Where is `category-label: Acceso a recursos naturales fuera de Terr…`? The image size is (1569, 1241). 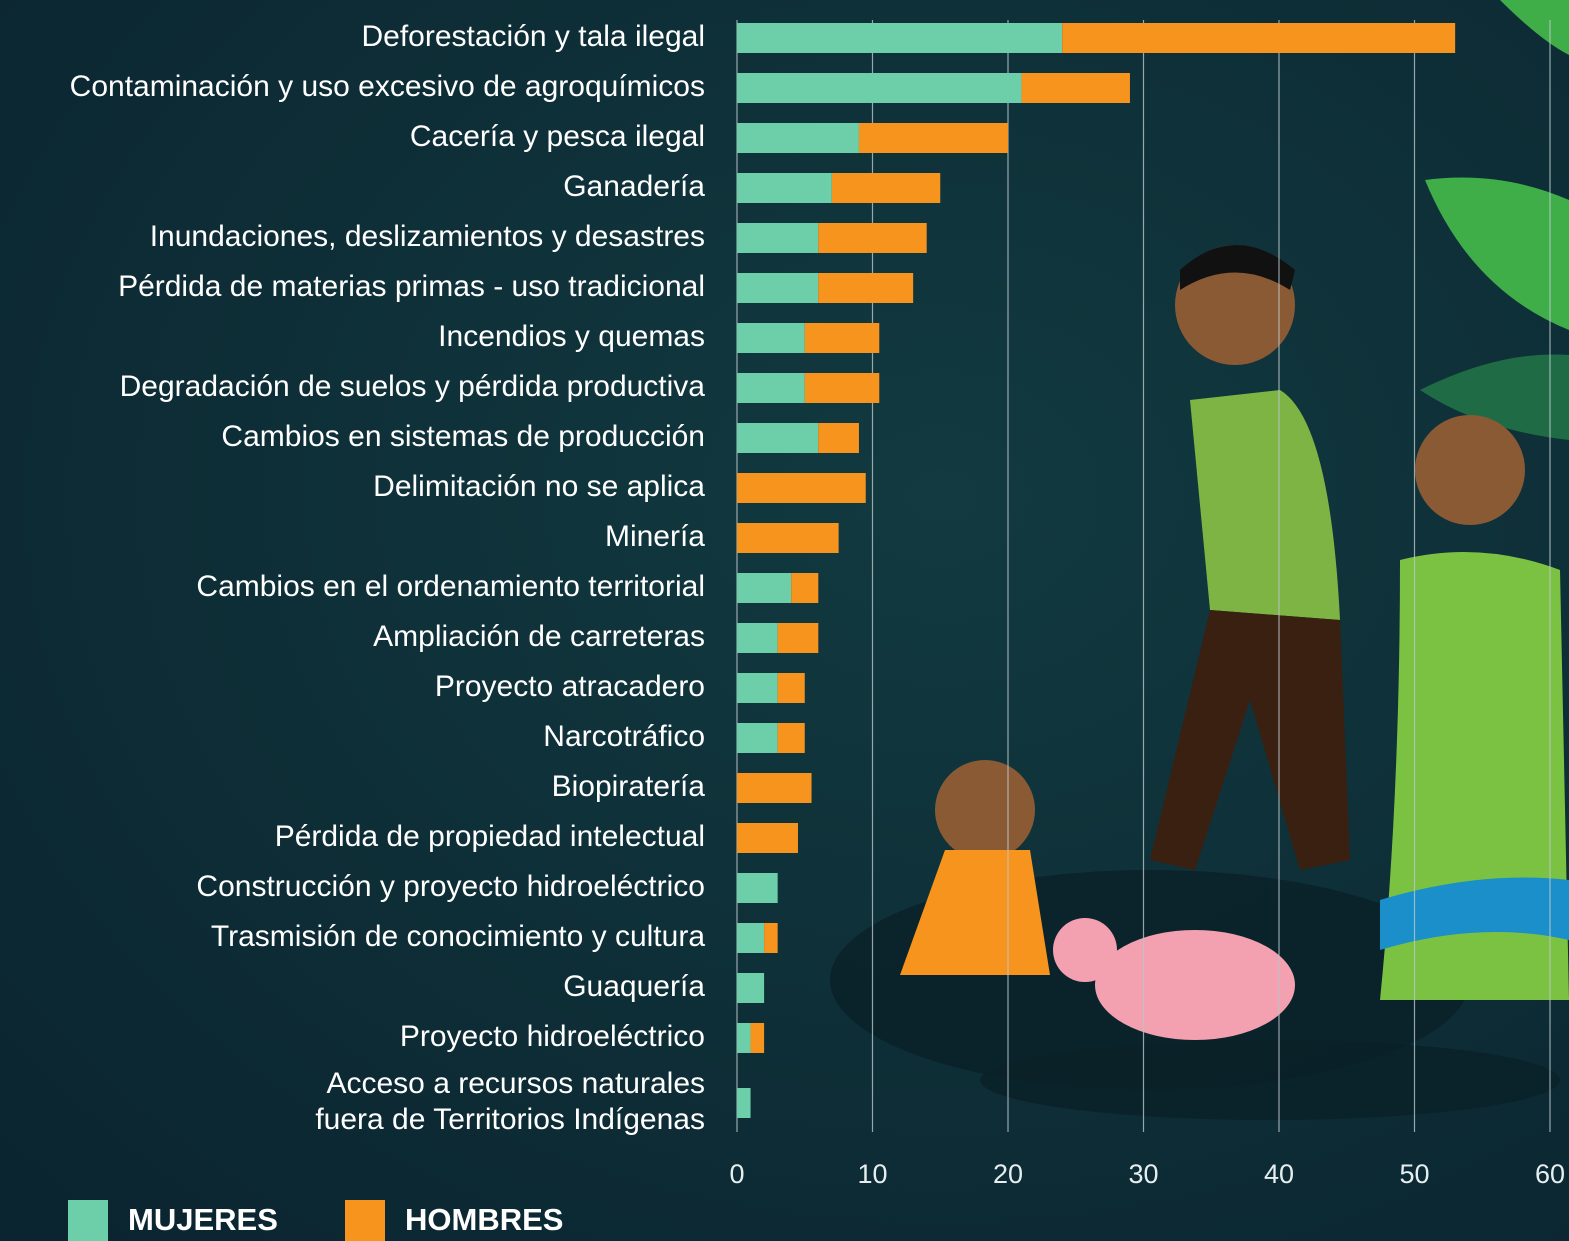 category-label: Acceso a recursos naturales fuera de Terr… is located at coordinates (510, 1101).